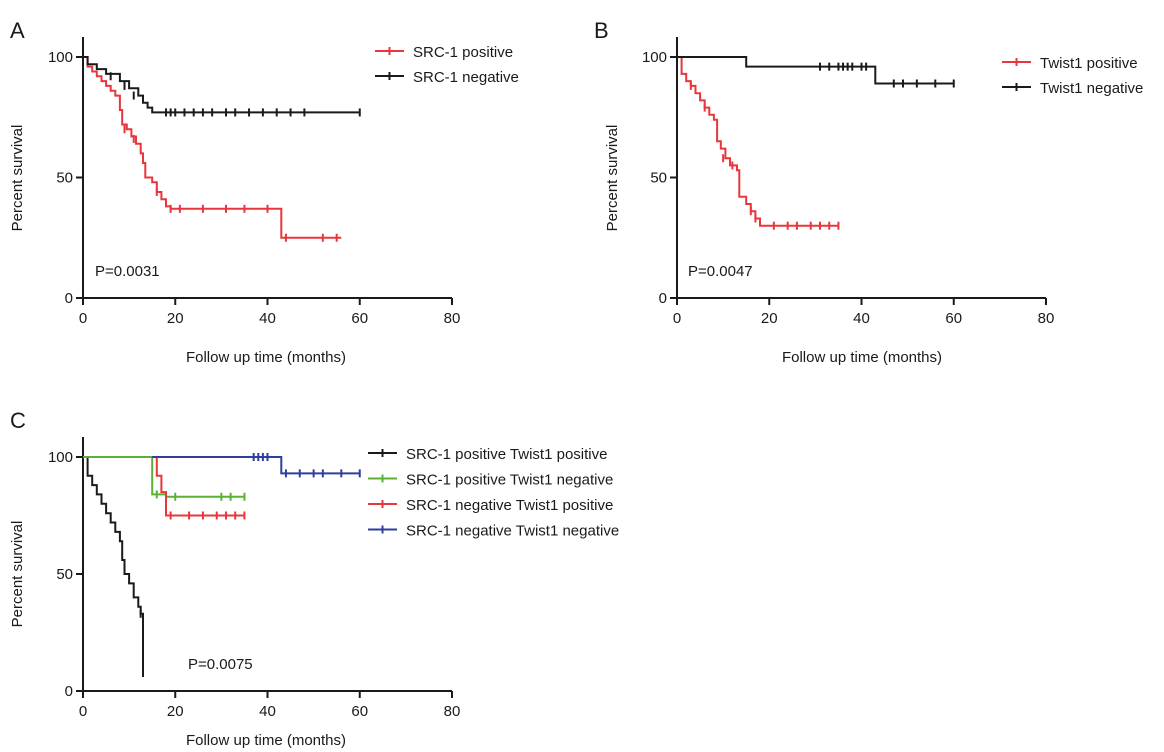 Image resolution: width=1164 pixels, height=752 pixels. I want to click on legend-label: SRC-1 negative Twist1 positive, so click(509, 505).